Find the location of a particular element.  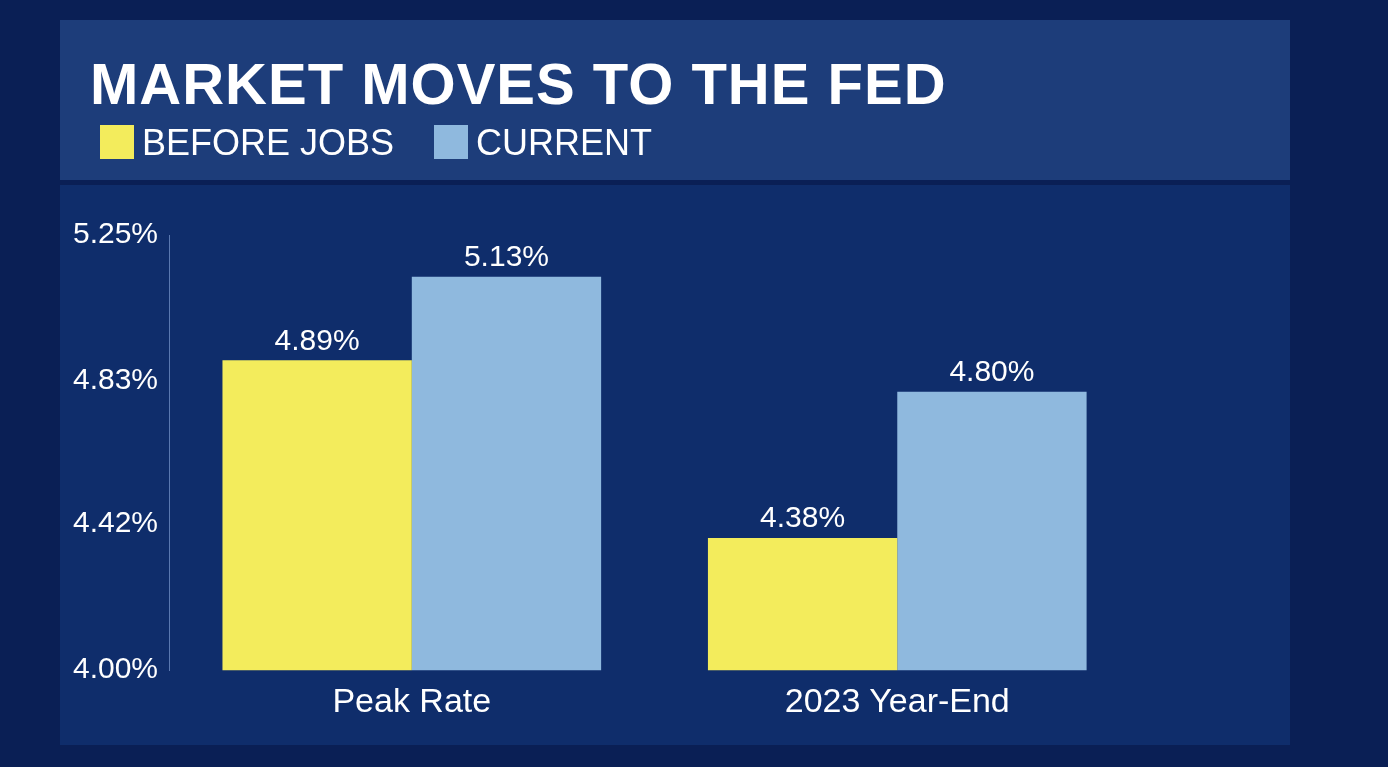

data-label: 4.89% is located at coordinates (317, 339).